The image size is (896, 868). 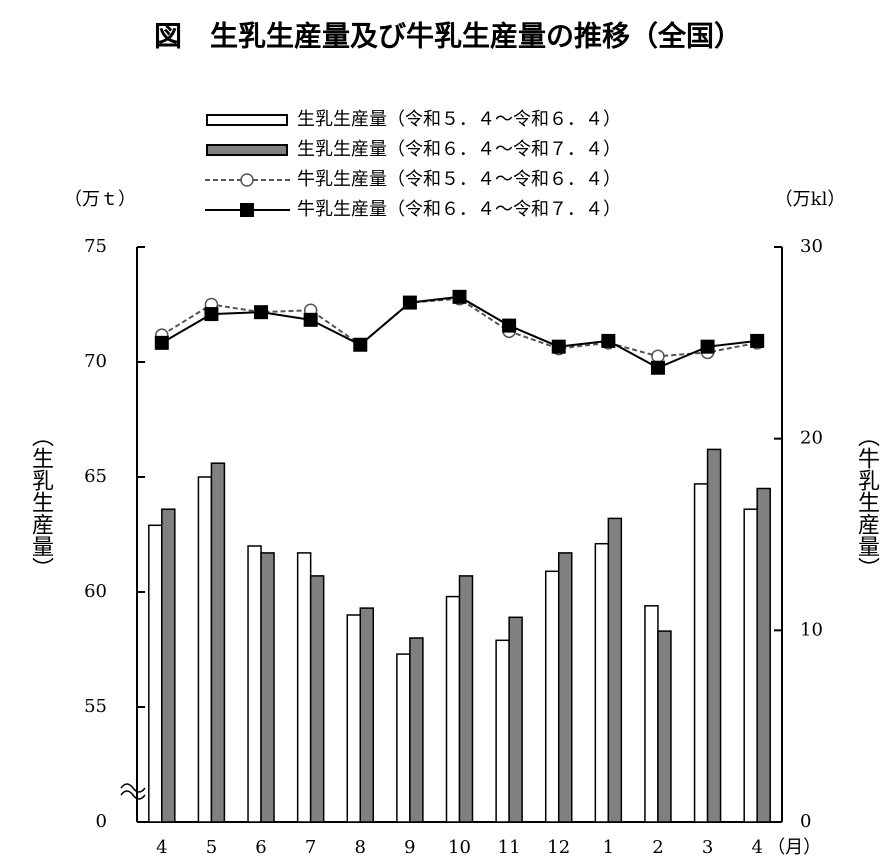 What do you see at coordinates (459, 119) in the screenshot?
I see `legend-label: 生乳生産量（令和５．４～令和６．４）` at bounding box center [459, 119].